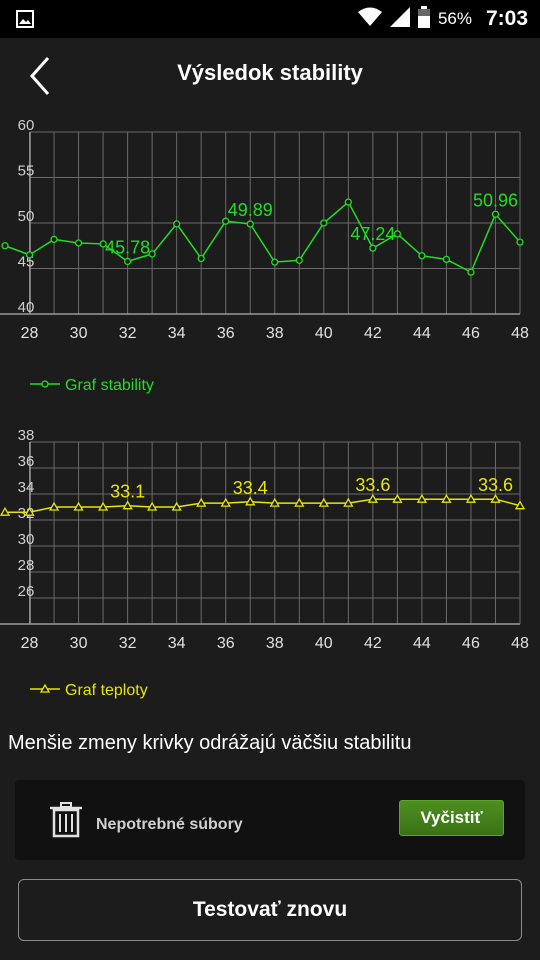 The image size is (540, 960). What do you see at coordinates (26, 125) in the screenshot?
I see `stability-y-tick-label: 60` at bounding box center [26, 125].